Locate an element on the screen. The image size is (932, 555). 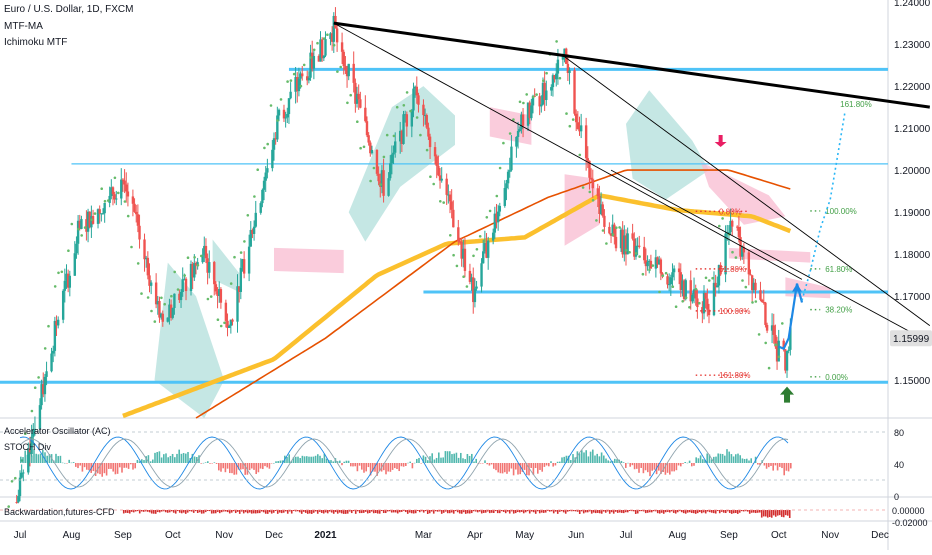
time-tick-label: Dec is located at coordinates (880, 535).